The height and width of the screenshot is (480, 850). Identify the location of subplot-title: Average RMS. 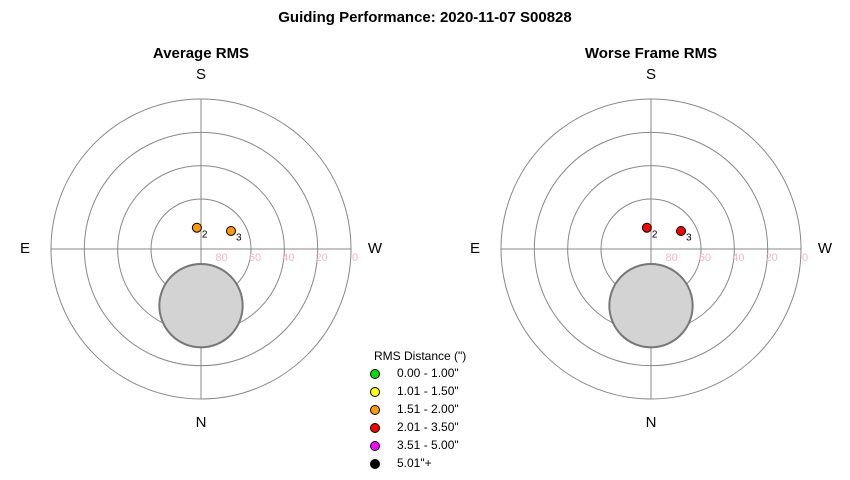
(201, 53).